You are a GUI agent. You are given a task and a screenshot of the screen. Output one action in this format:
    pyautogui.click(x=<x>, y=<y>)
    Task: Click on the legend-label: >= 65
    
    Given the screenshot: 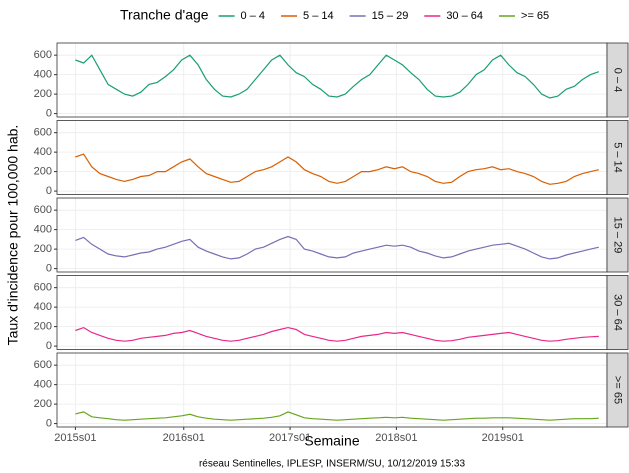 What is the action you would take?
    pyautogui.click(x=535, y=16)
    